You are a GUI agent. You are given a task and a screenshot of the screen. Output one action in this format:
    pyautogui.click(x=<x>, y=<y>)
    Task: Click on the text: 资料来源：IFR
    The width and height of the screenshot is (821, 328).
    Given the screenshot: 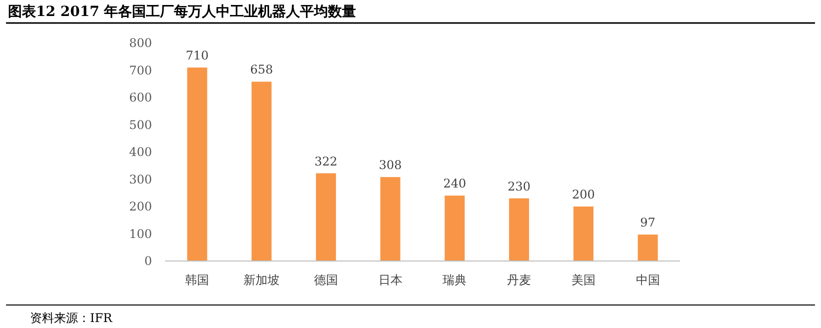 What is the action you would take?
    pyautogui.click(x=72, y=318)
    